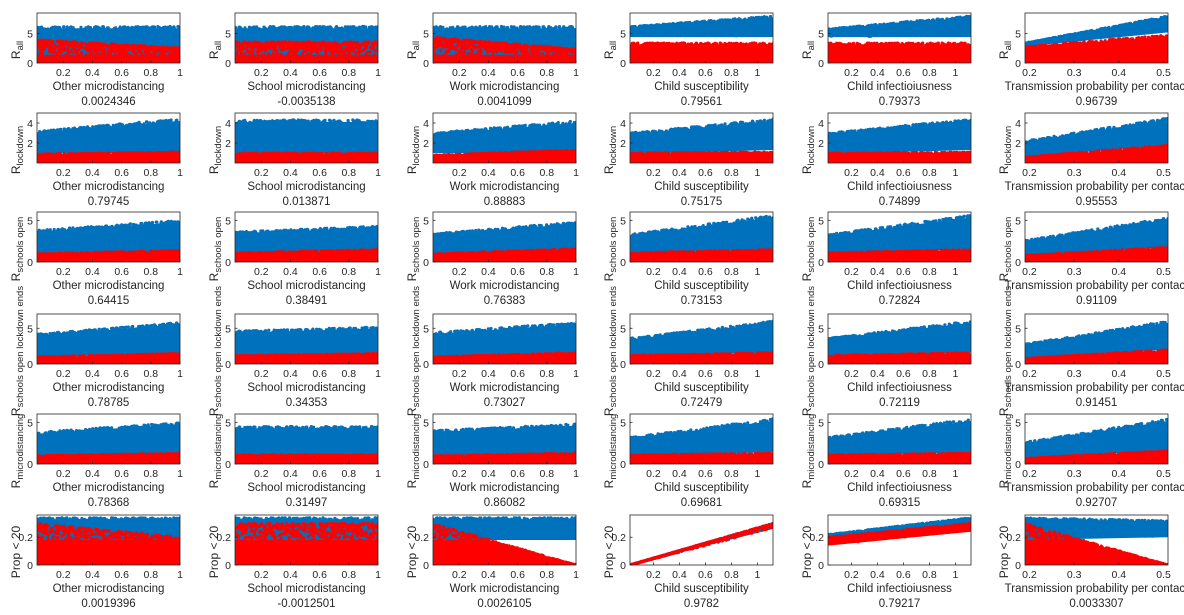 This screenshot has height=615, width=1184. I want to click on x-axis-label: Work microdistancing, so click(505, 87).